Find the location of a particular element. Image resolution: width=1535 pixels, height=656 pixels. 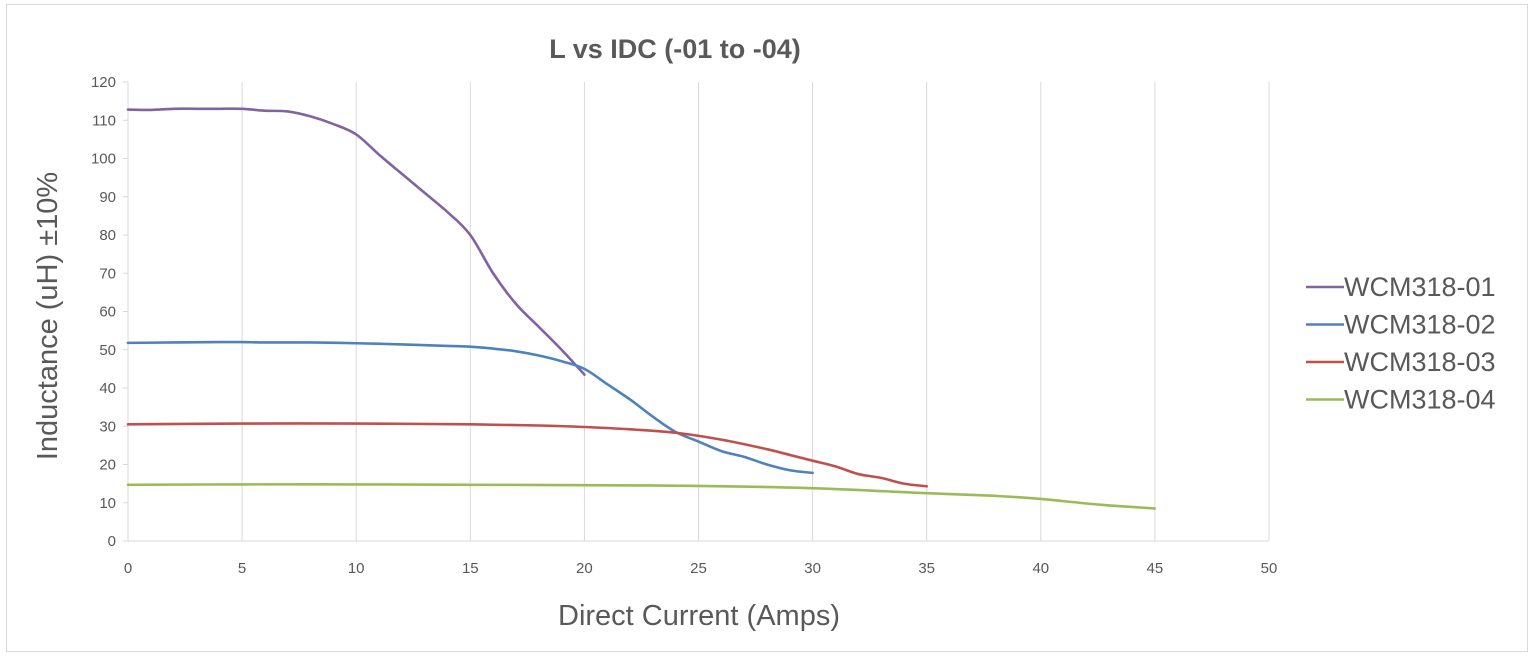

legend-item: WCM318-03 is located at coordinates (1401, 362).